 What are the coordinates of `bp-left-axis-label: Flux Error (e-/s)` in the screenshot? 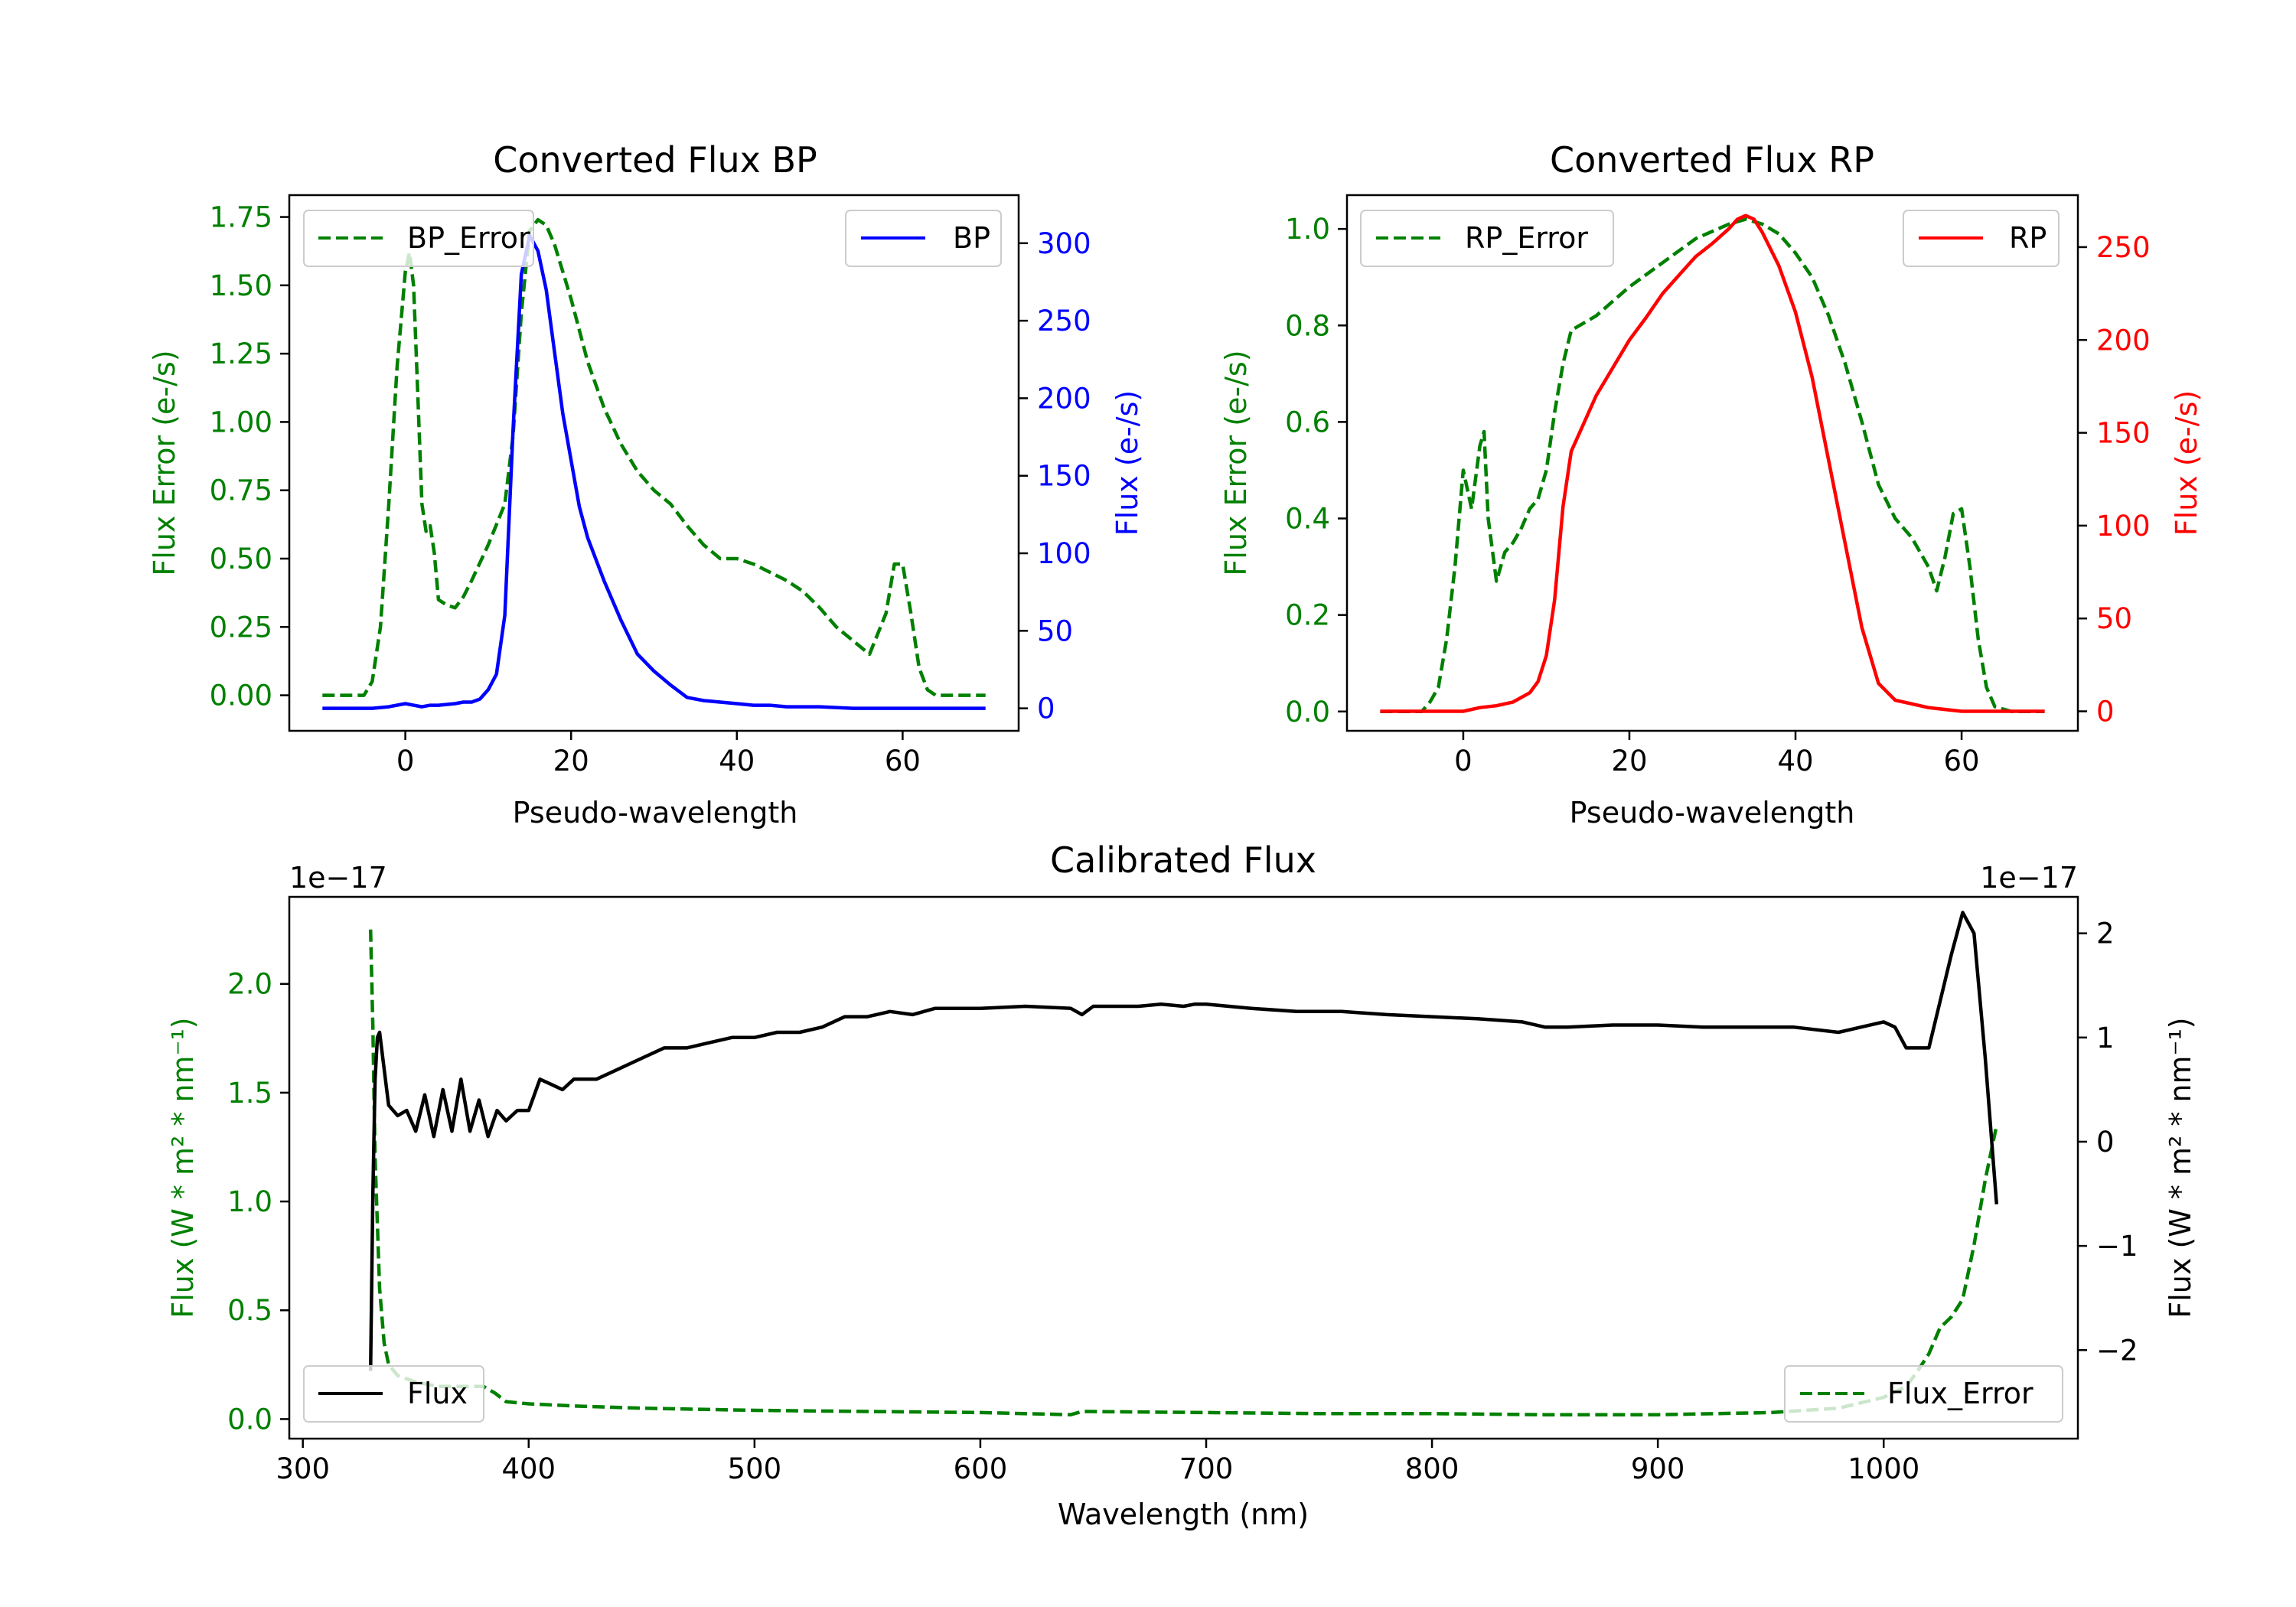 It's located at (164, 463).